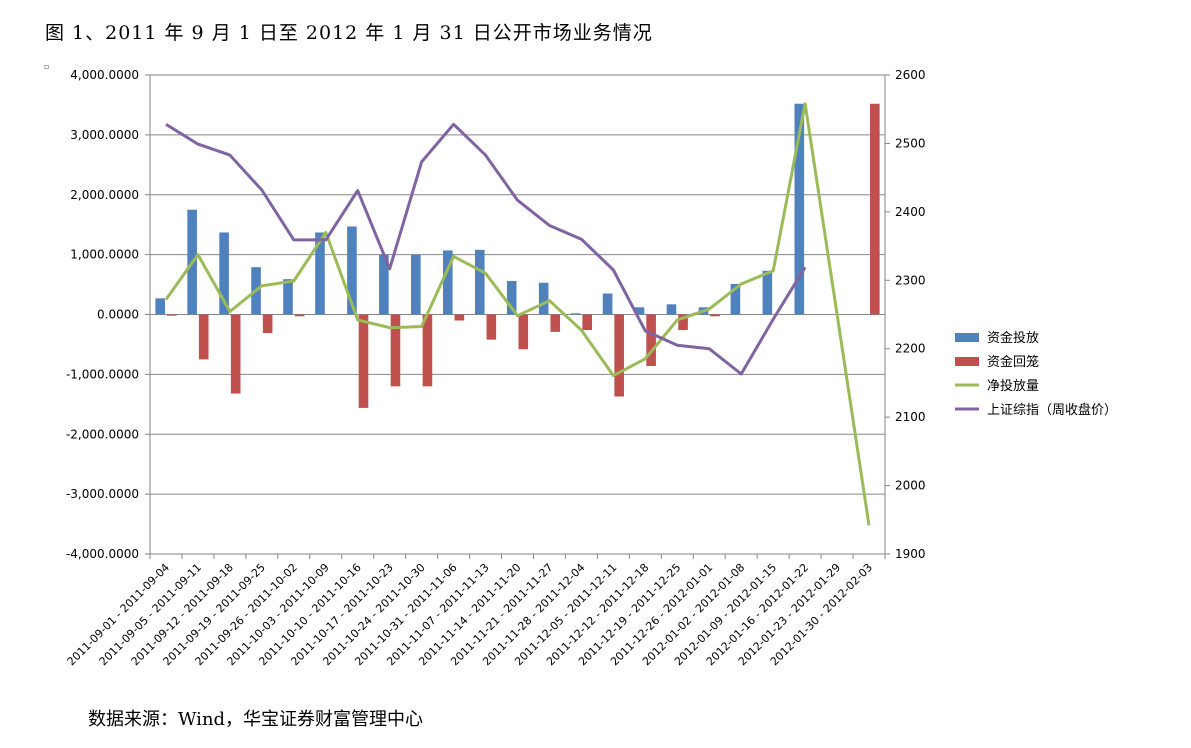 This screenshot has width=1191, height=748. I want to click on y2-tick-label: 2500, so click(910, 143).